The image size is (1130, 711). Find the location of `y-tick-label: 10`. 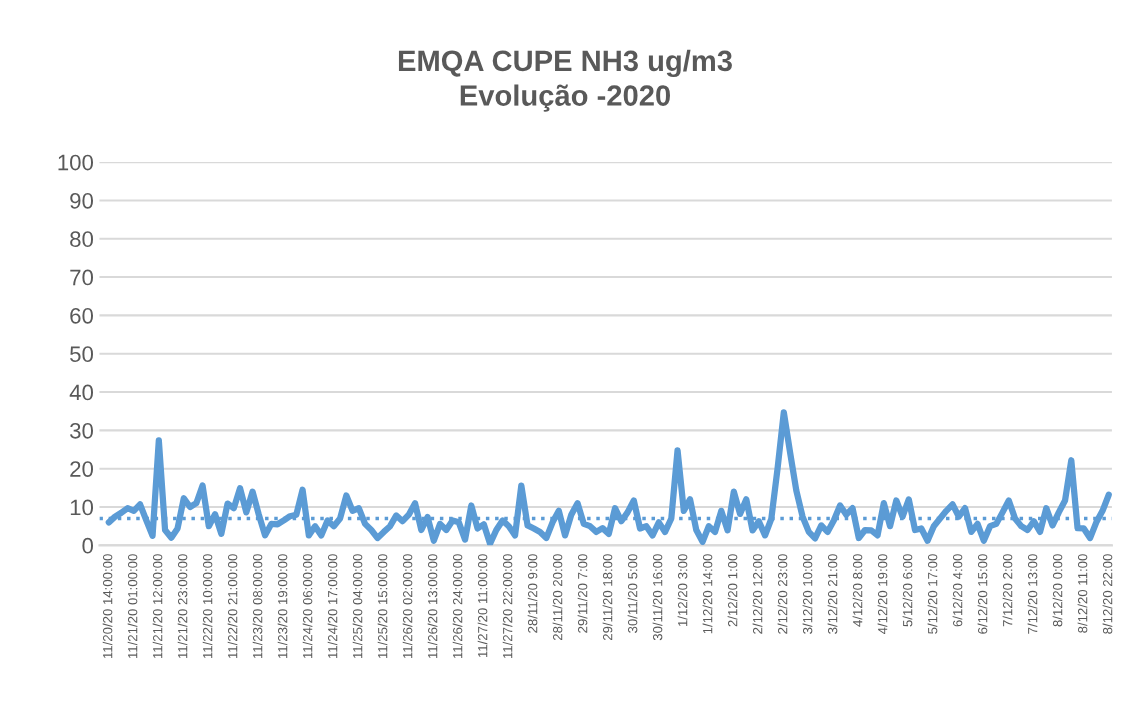

y-tick-label: 10 is located at coordinates (82, 507).